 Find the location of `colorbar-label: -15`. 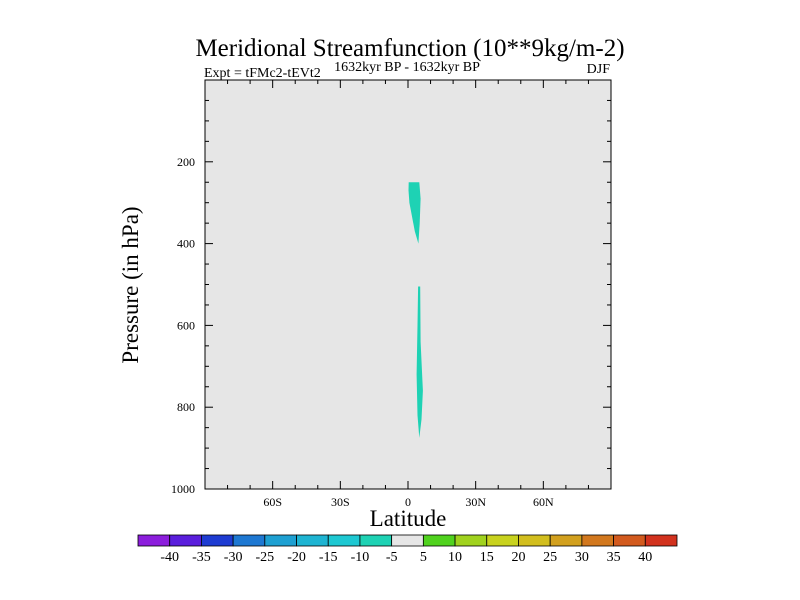

colorbar-label: -15 is located at coordinates (328, 557).